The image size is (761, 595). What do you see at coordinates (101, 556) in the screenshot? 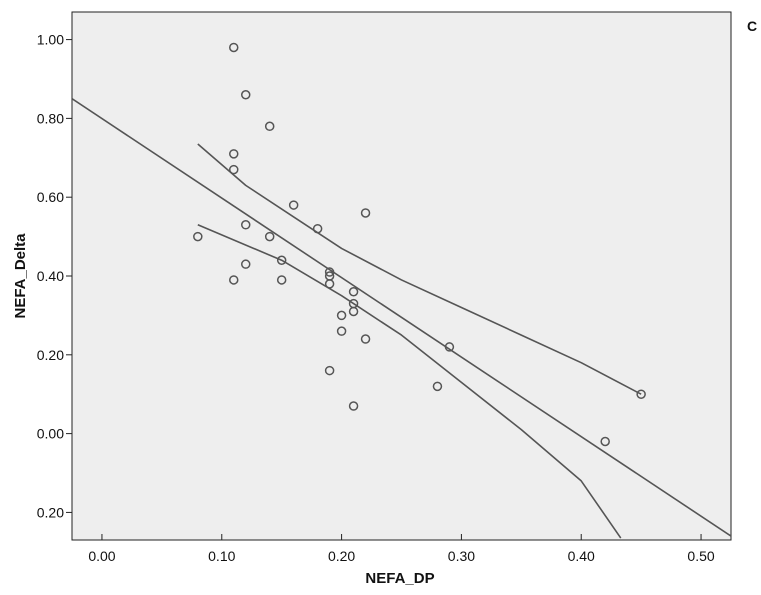
I see `x-tick-label: 0.00` at bounding box center [101, 556].